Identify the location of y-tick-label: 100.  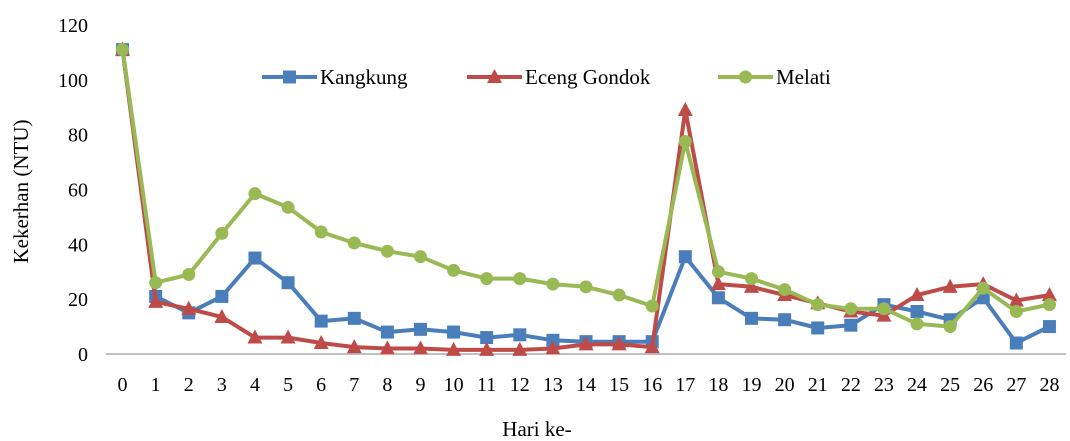
(73, 81).